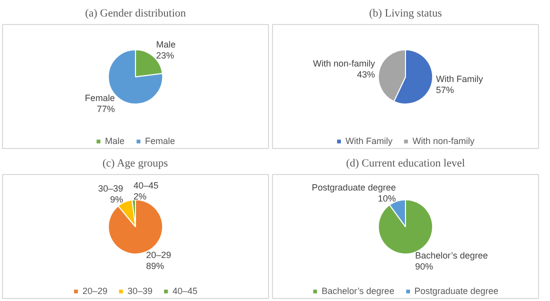 The height and width of the screenshot is (301, 550). Describe the element at coordinates (135, 14) in the screenshot. I see `chart-title: (a) Gender distribution` at that location.